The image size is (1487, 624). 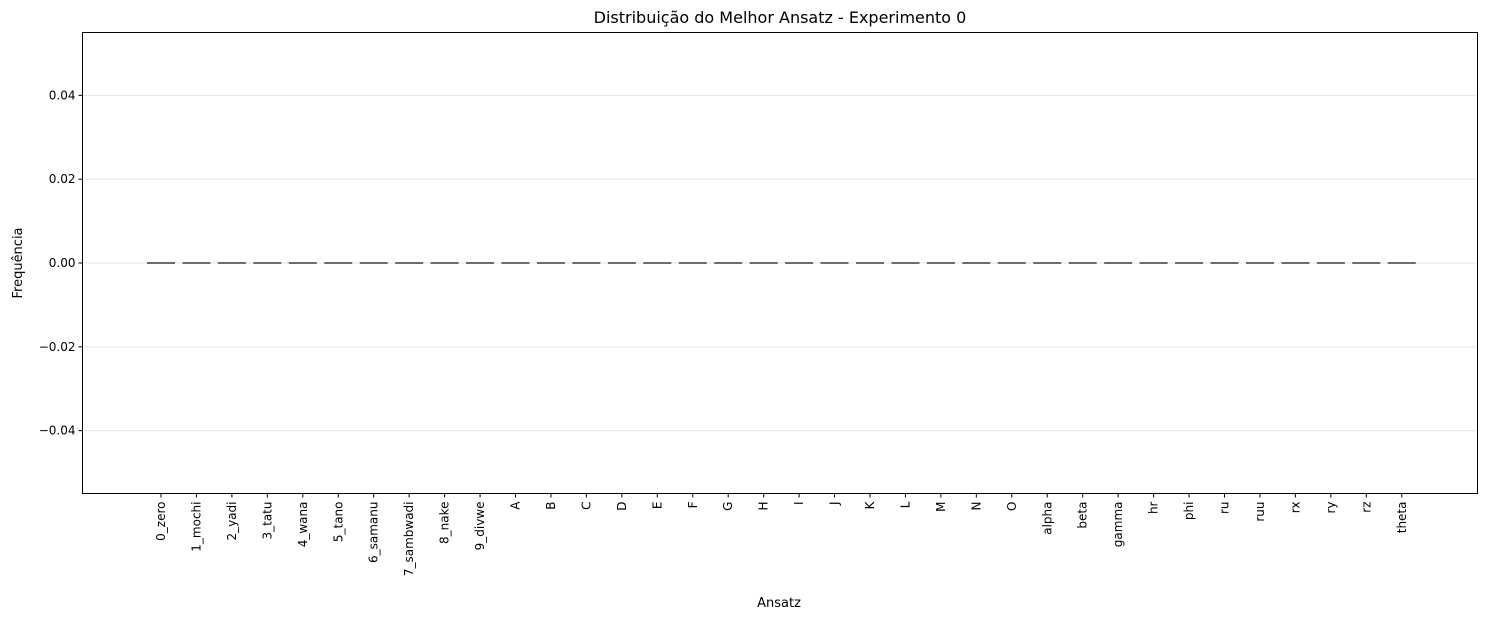 What do you see at coordinates (657, 506) in the screenshot?
I see `x-tick-label: E` at bounding box center [657, 506].